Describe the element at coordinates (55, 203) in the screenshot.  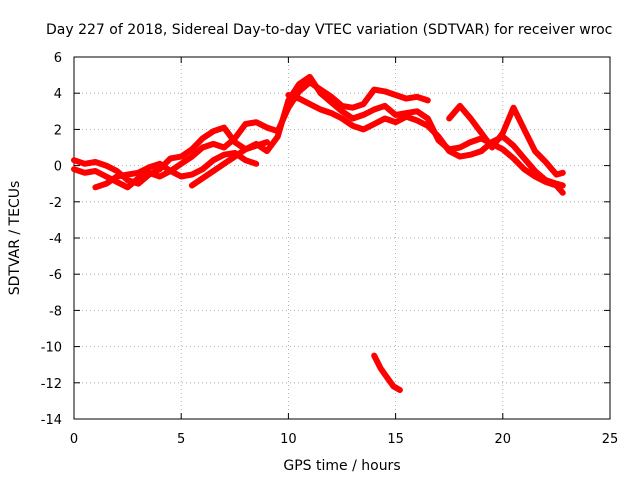
I see `y-tick-label: -2` at that location.